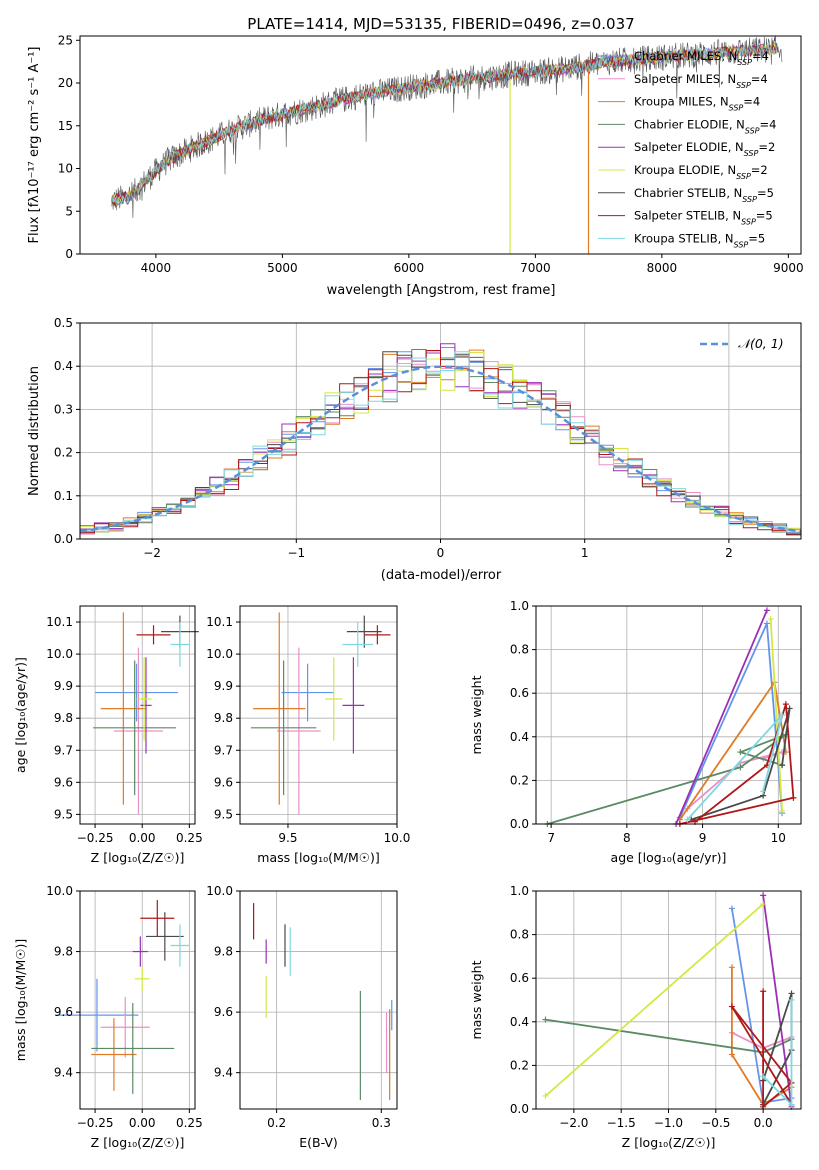  What do you see at coordinates (20, 715) in the screenshot?
I see `y-axis-label: age [log₁₀(age/yr)]` at bounding box center [20, 715].